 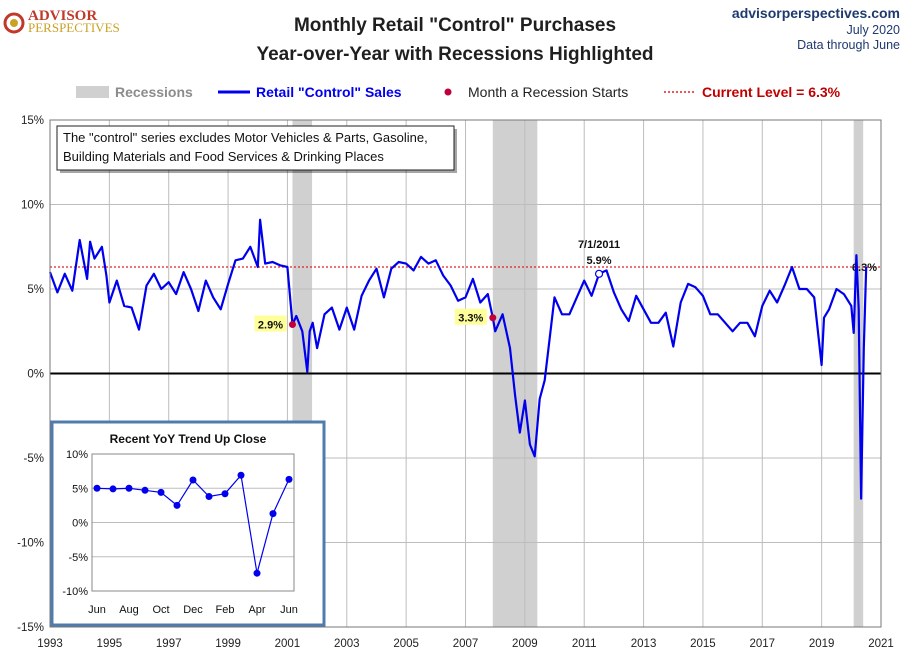 I want to click on annotations: 7/1/2011 5.9%, so click(x=599, y=258).